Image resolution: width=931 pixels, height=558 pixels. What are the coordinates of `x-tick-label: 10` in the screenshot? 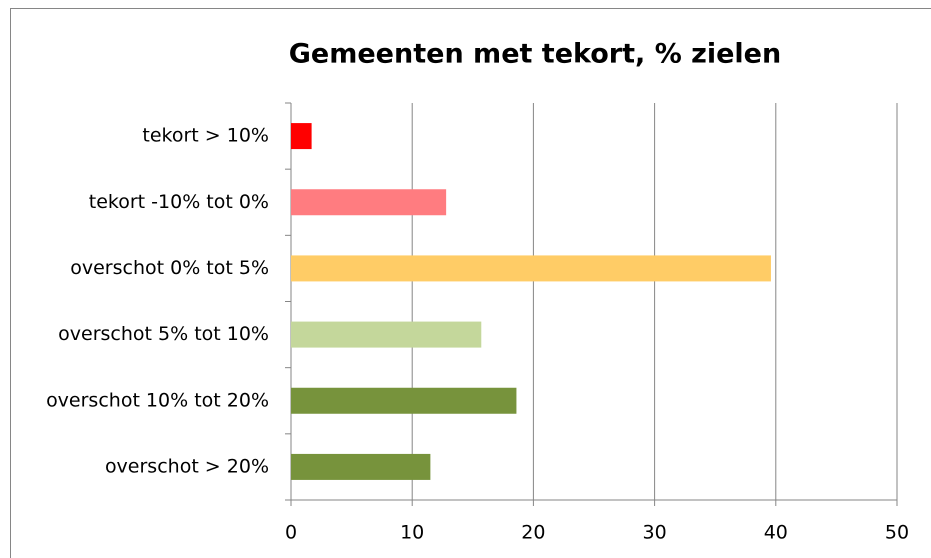 It's located at (412, 533).